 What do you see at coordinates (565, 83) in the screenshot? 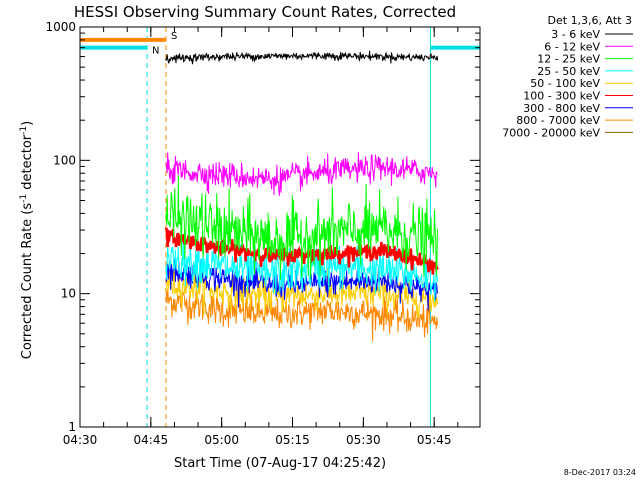
I see `legend-label: 50 - 100 keV` at bounding box center [565, 83].